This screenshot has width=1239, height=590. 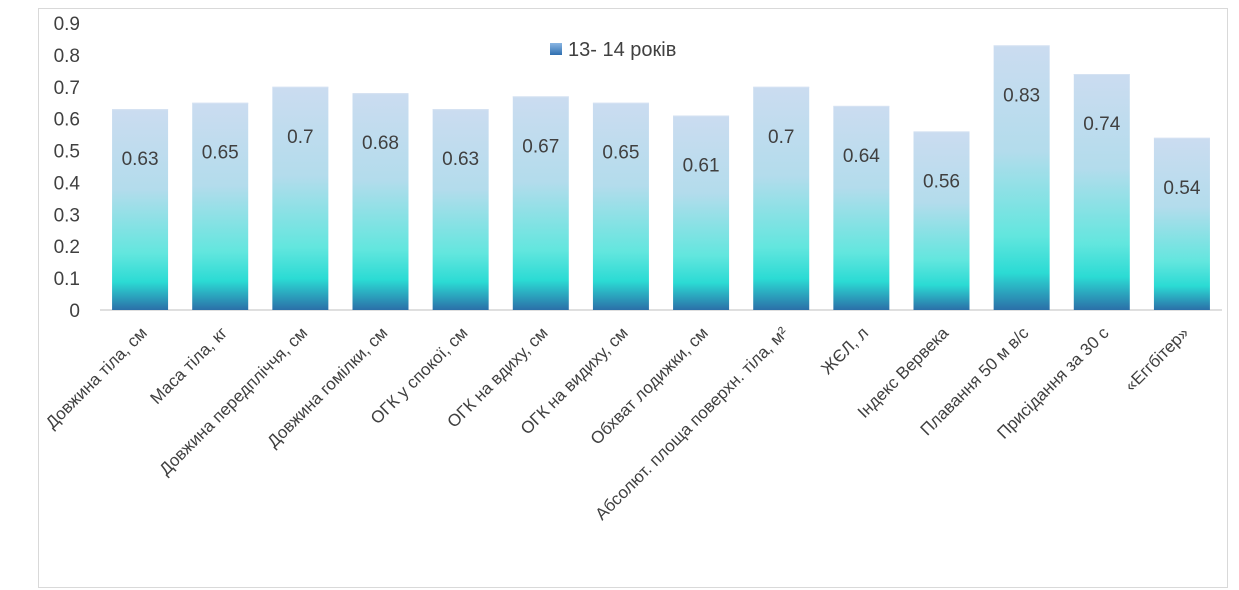 I want to click on data-label: 0.64, so click(x=861, y=156).